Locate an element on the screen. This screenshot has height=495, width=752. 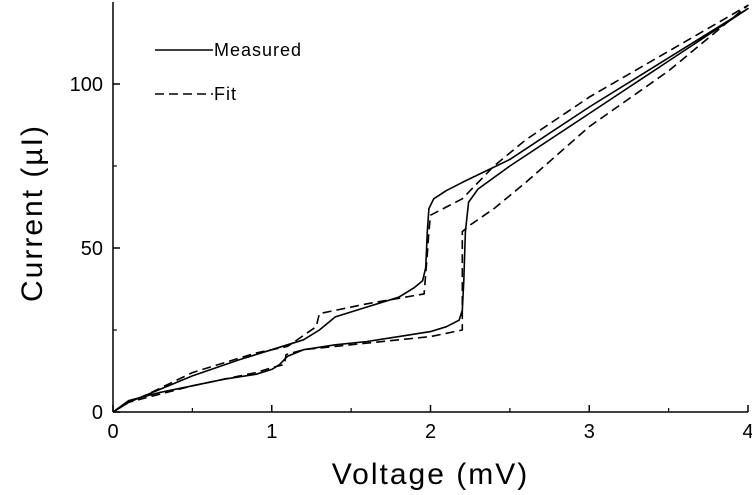
x-tick-label: 4 is located at coordinates (747, 432).